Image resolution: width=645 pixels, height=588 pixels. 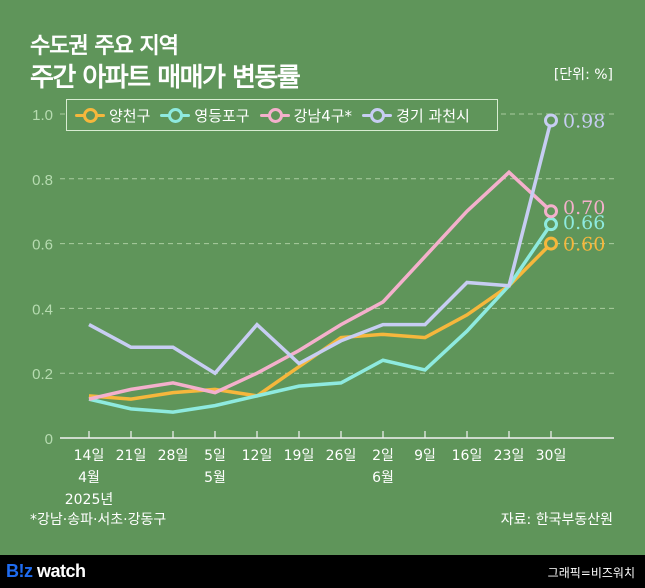 I want to click on x-tick-label: 30일, so click(x=551, y=456).